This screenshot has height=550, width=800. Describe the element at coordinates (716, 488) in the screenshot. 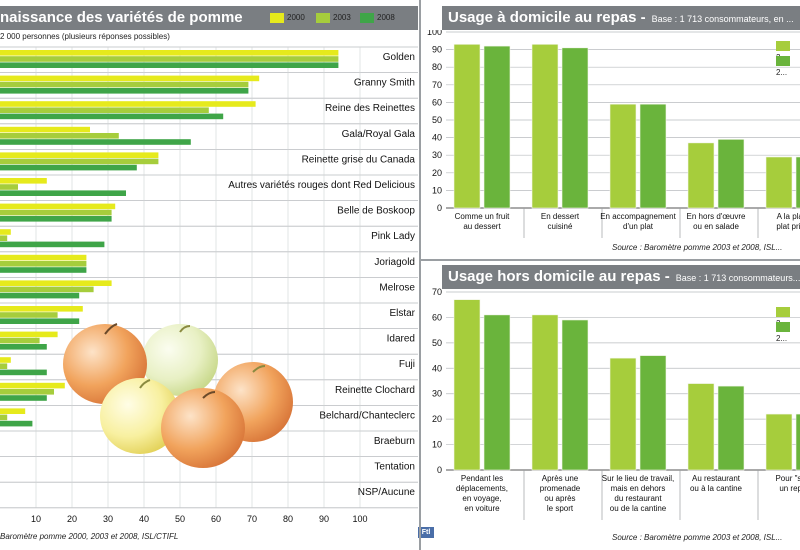

I see `category-label: ou à la cantine` at that location.